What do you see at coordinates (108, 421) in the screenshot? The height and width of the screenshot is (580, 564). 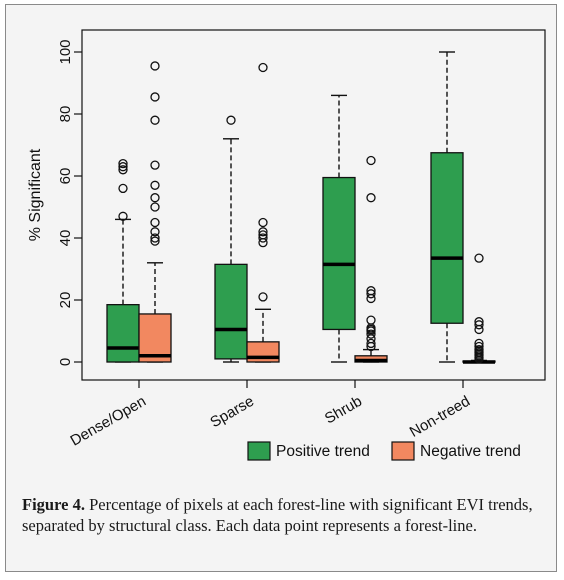 I see `x-tick-label: Dense/Open` at bounding box center [108, 421].